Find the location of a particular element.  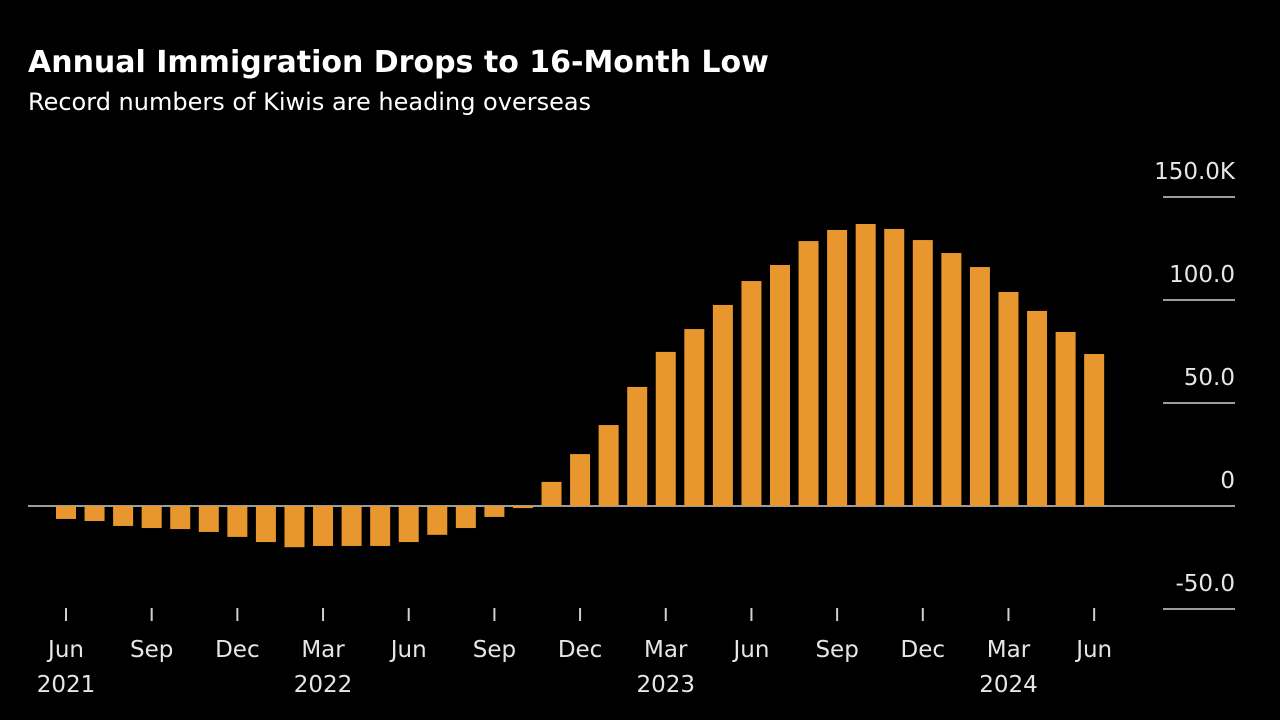

y-tick-label: 150.0K is located at coordinates (1195, 172).